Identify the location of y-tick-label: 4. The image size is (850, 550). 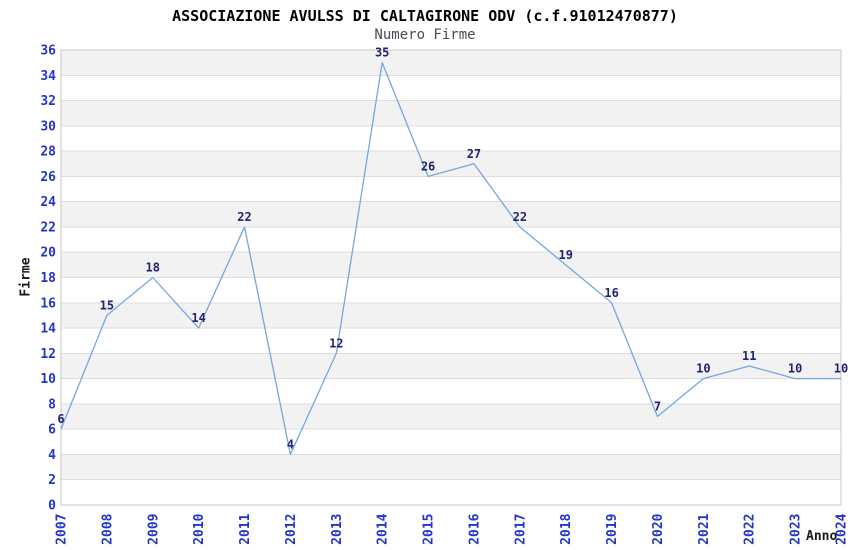
(52, 455).